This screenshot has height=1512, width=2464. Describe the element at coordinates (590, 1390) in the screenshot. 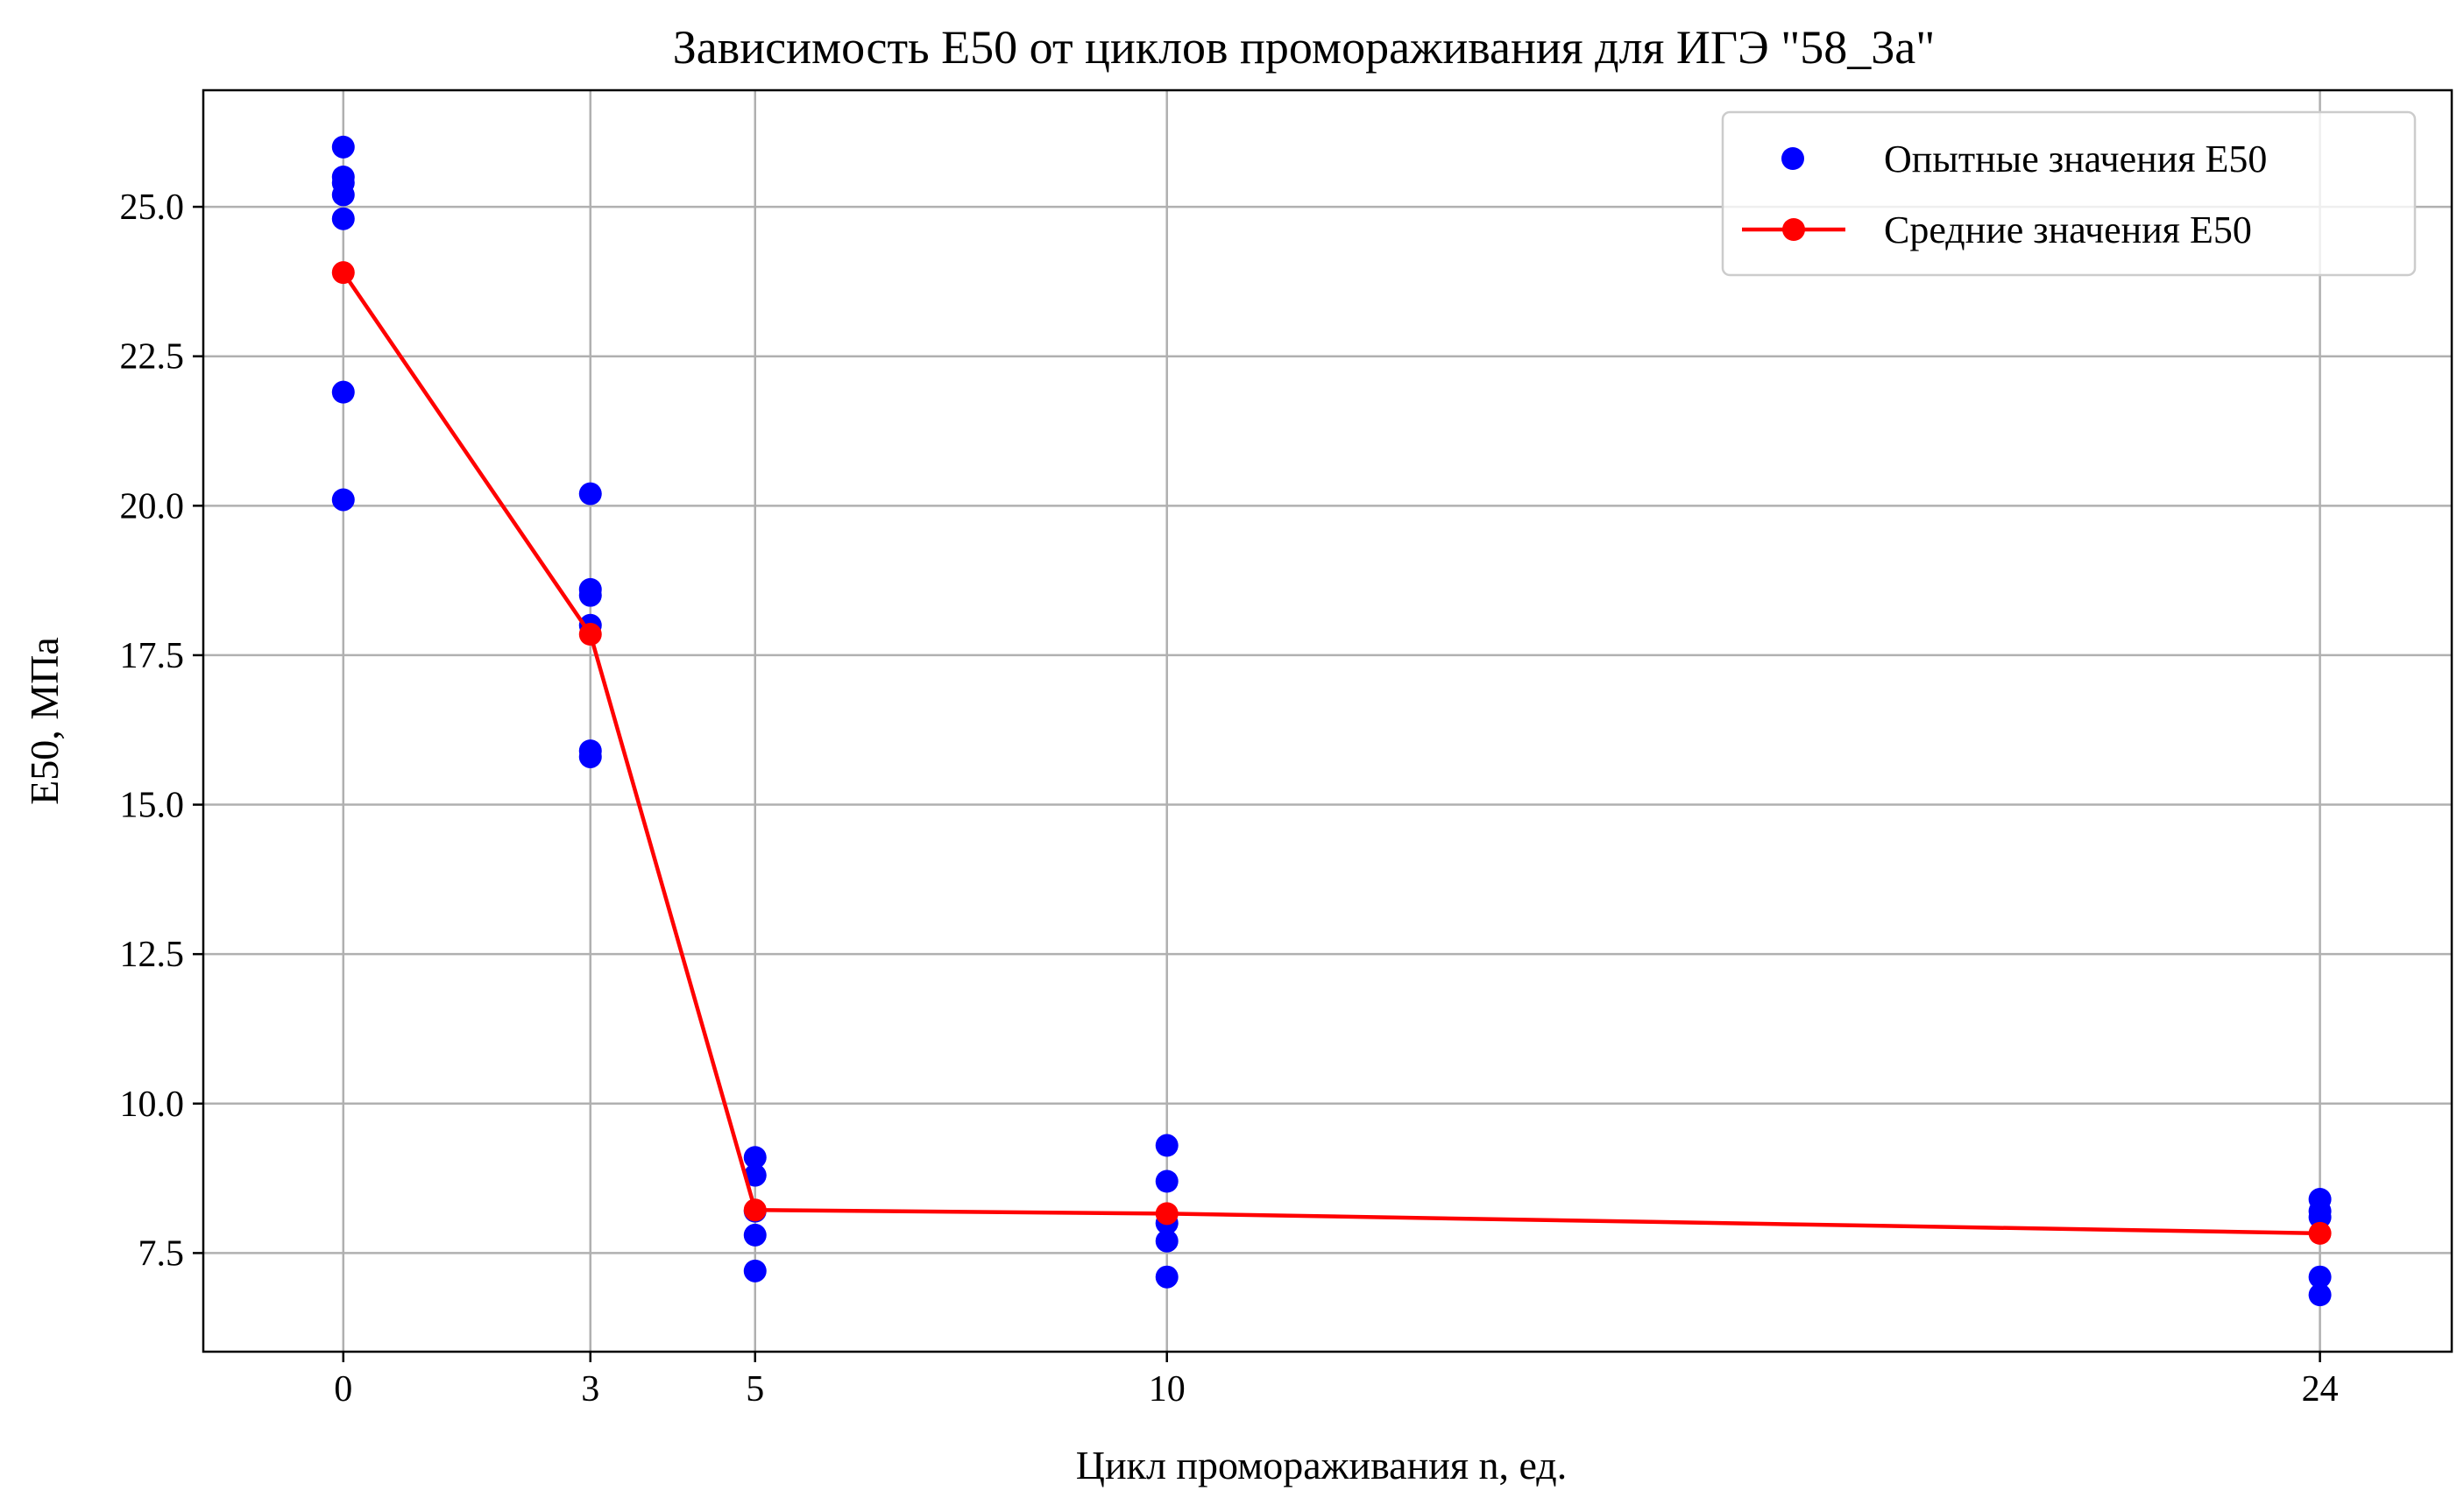

I see `x-tick-label: 3` at that location.